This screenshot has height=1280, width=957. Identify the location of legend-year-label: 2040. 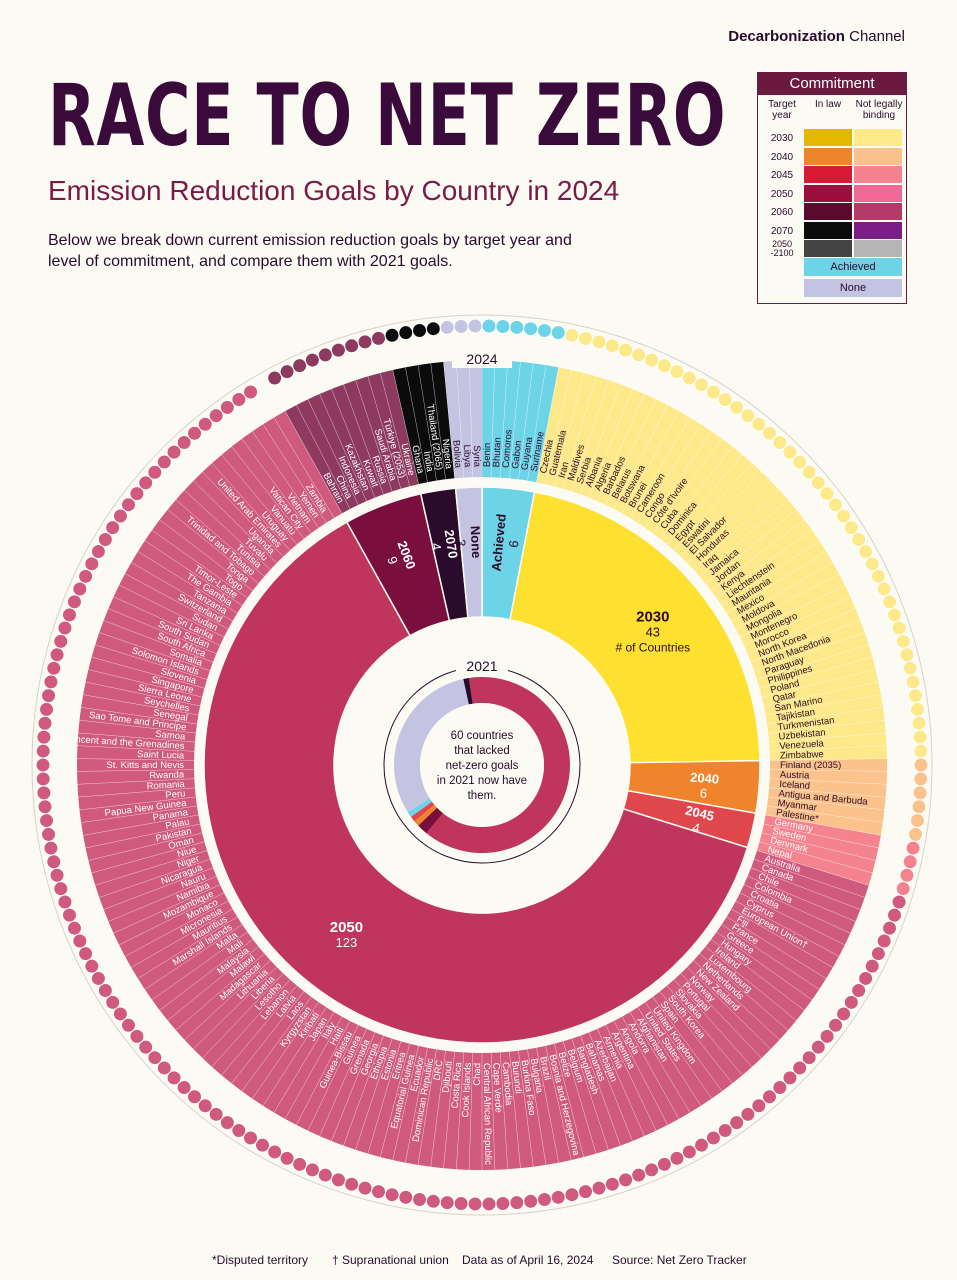
(782, 157).